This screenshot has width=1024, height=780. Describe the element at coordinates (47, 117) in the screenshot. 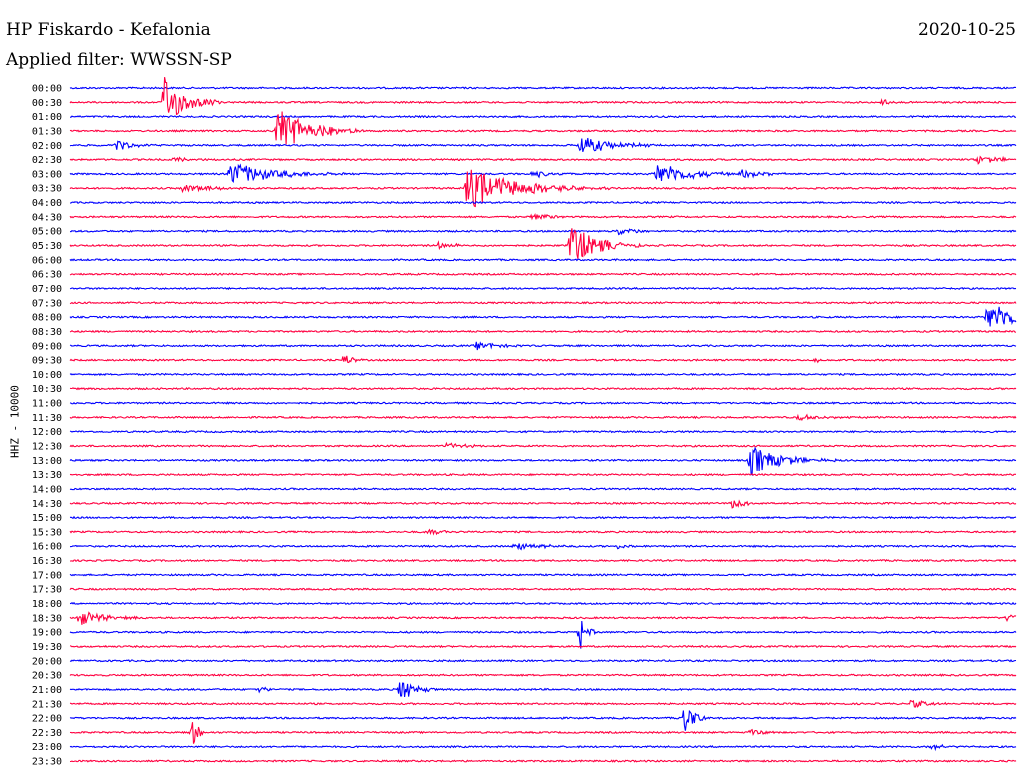

I see `time-label: 01:00` at that location.